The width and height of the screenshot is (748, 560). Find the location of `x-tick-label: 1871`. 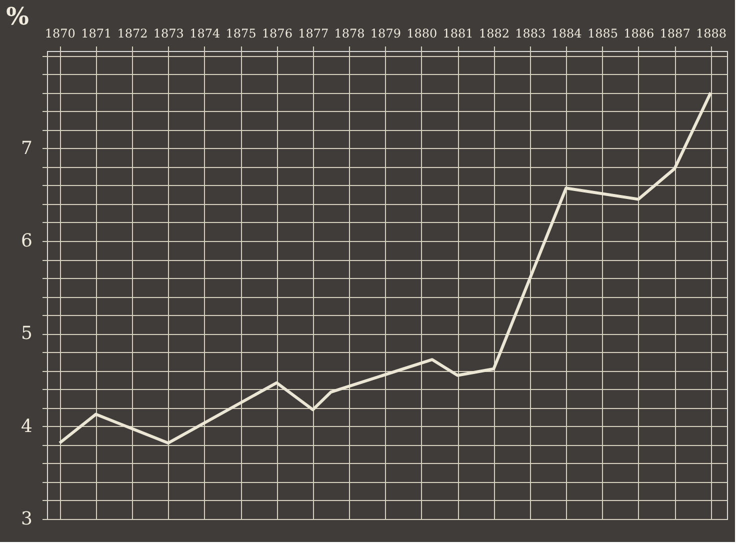

x-tick-label: 1871 is located at coordinates (96, 33).